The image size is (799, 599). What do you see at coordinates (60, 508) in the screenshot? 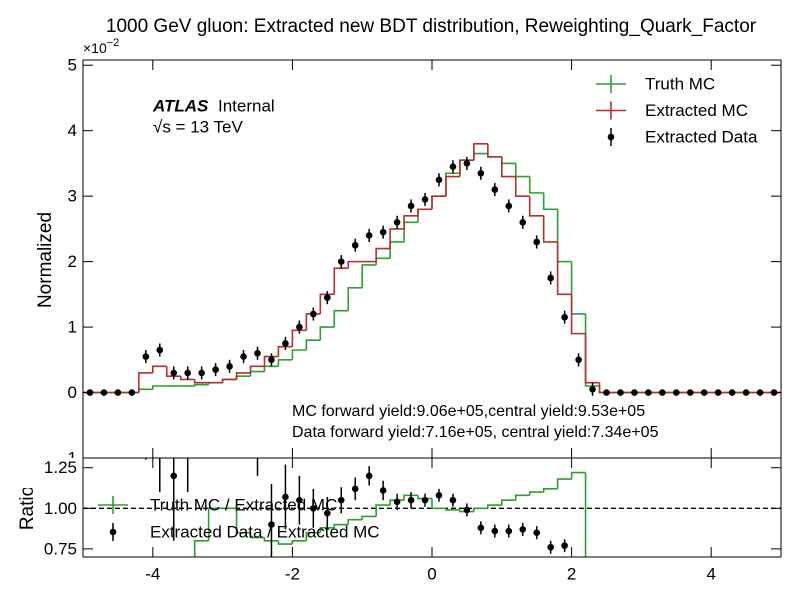
I see `y-tick-label: 1.00` at bounding box center [60, 508].